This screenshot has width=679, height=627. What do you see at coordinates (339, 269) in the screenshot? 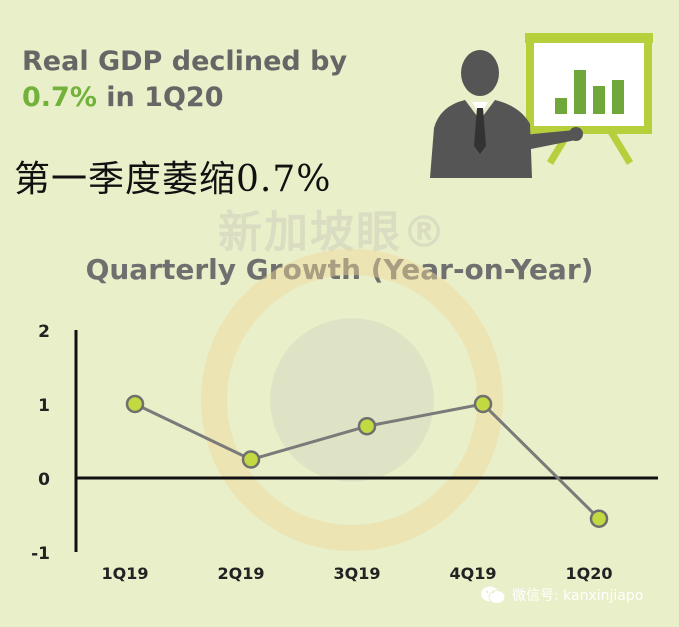
I see `chart-title: Quarterly Growth (Year-on-Year)` at bounding box center [339, 269].